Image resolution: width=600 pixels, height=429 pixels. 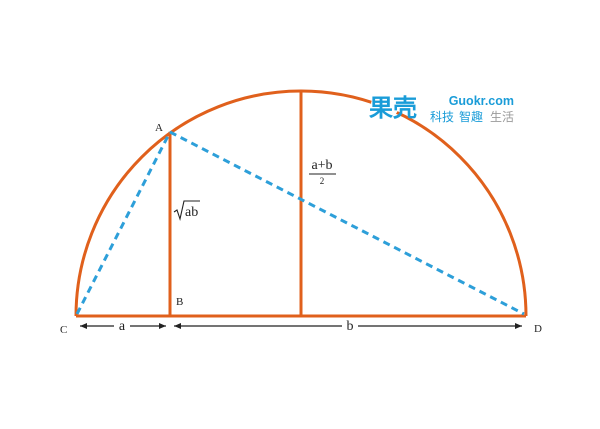 What do you see at coordinates (191, 212) in the screenshot?
I see `geometric-mean-radicand: ab` at bounding box center [191, 212].